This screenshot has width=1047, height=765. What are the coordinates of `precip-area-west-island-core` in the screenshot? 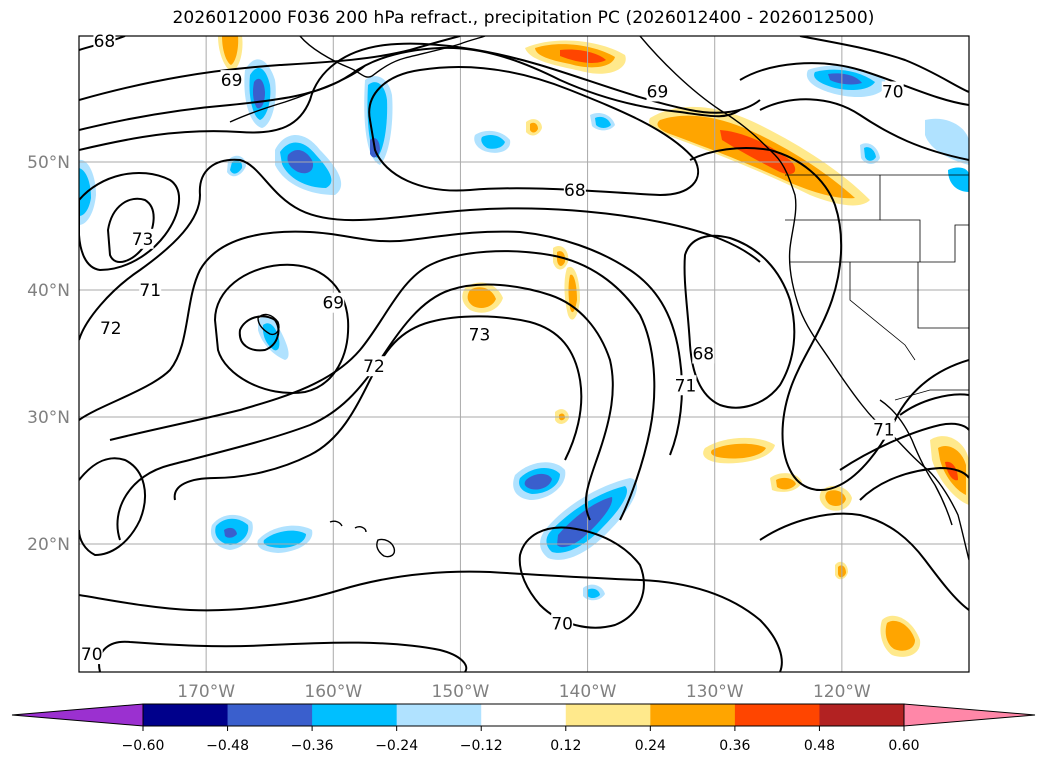 It's located at (236, 167).